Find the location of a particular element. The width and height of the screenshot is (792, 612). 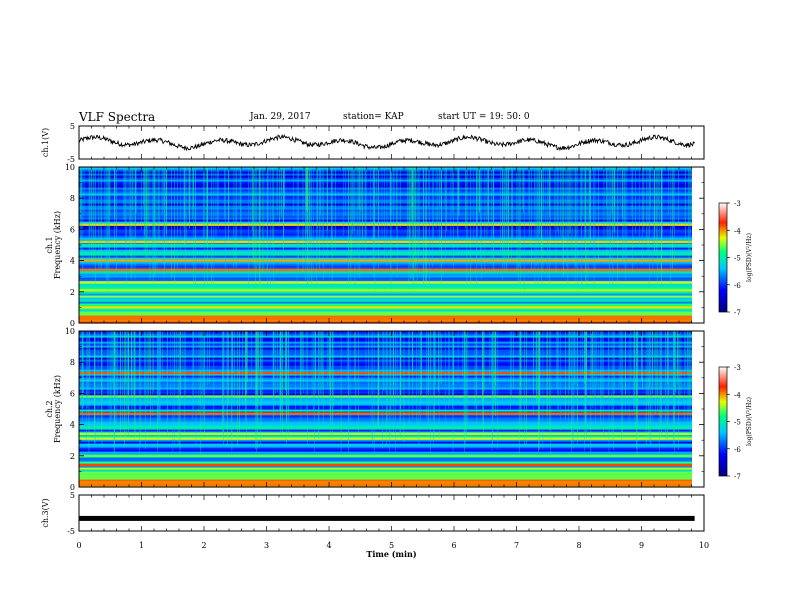

y-axis-label: ch.2 is located at coordinates (49, 408).